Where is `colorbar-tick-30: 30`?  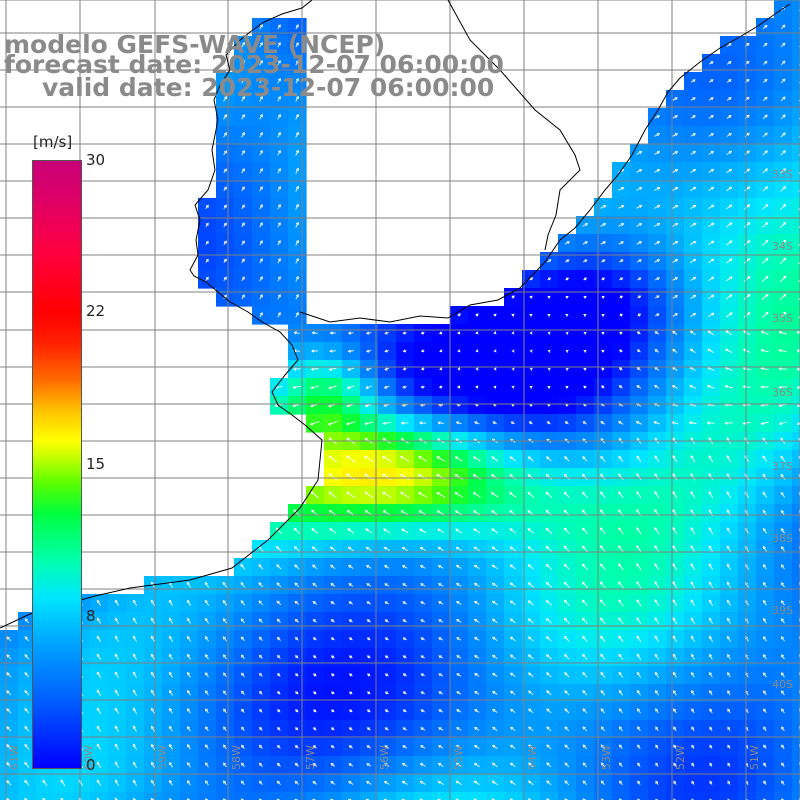 colorbar-tick-30: 30 is located at coordinates (96, 160).